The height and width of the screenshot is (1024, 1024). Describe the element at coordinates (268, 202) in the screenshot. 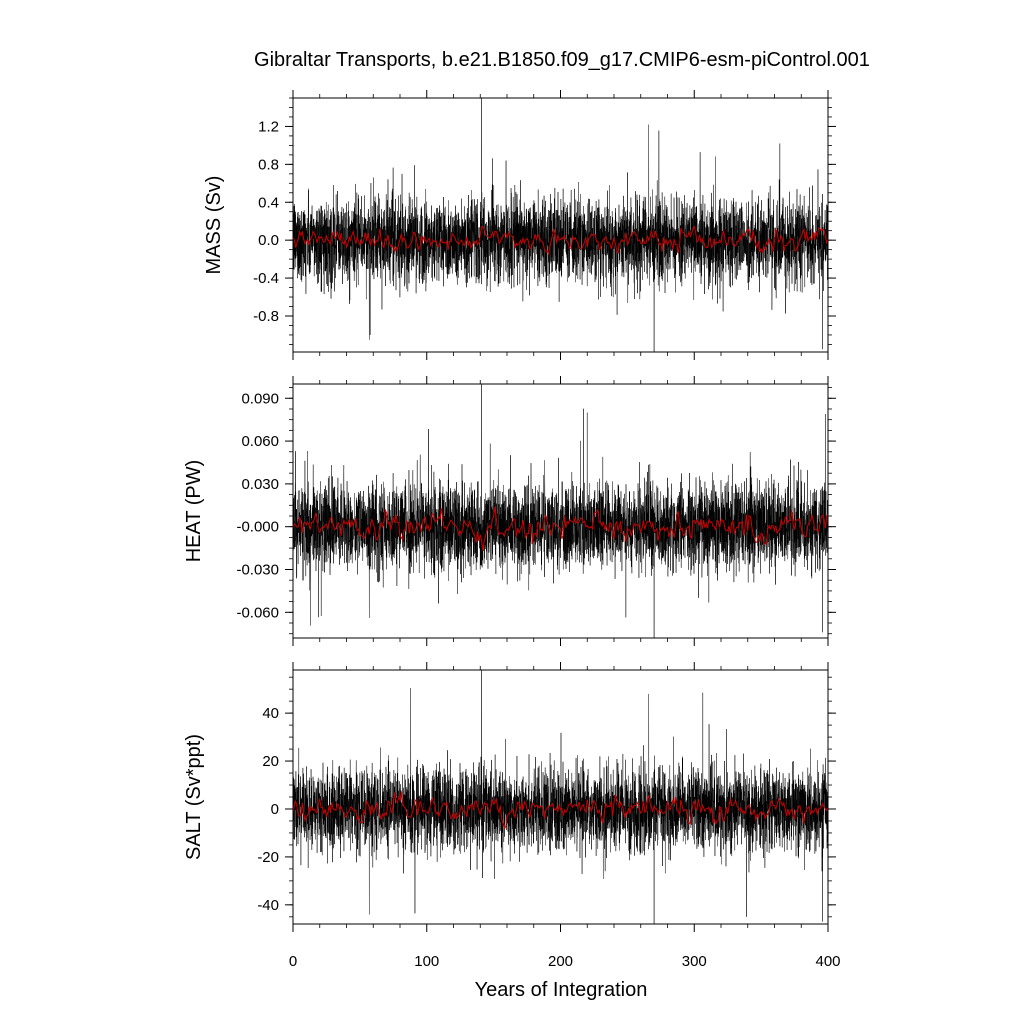

I see `y-tick-label: 0.4` at that location.